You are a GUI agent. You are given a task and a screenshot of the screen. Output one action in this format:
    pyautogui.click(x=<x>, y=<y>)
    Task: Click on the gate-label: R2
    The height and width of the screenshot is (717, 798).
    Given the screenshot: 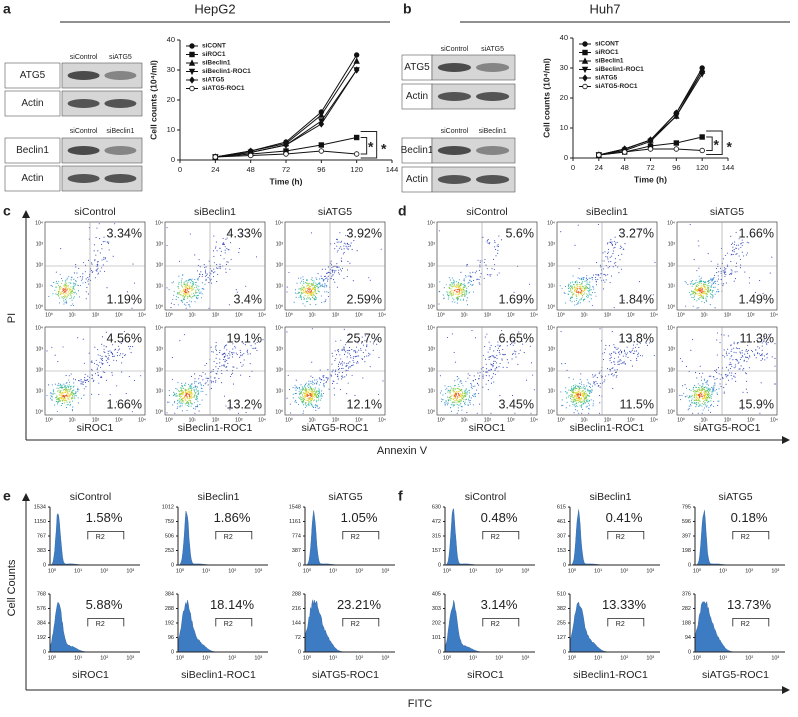 What is the action you would take?
    pyautogui.click(x=620, y=537)
    